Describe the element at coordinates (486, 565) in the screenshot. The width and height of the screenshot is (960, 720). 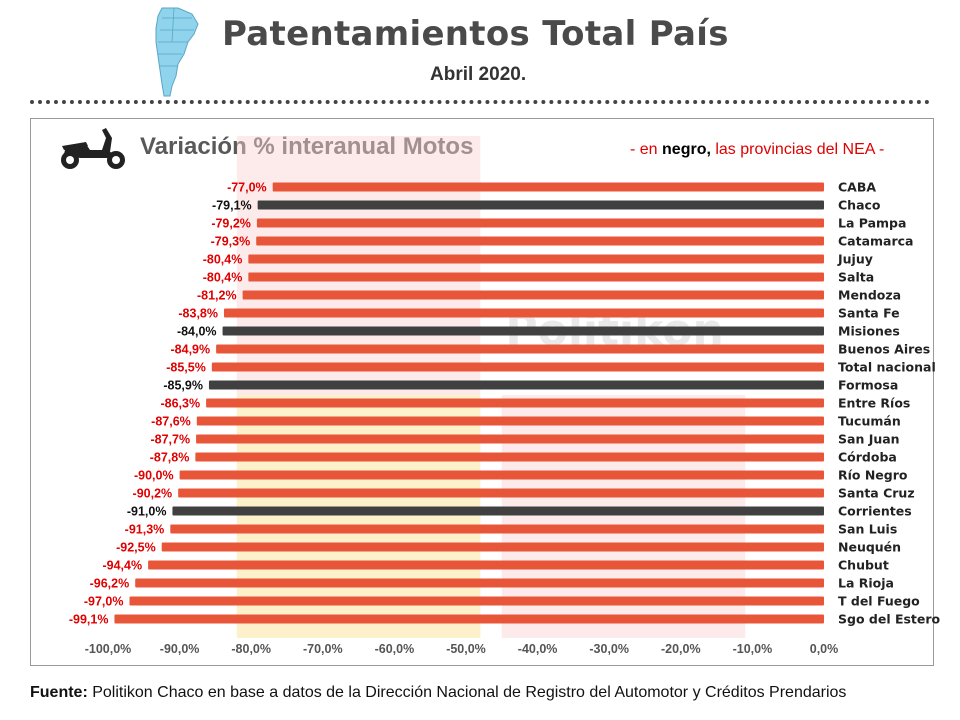
I see `bar-chubut` at that location.